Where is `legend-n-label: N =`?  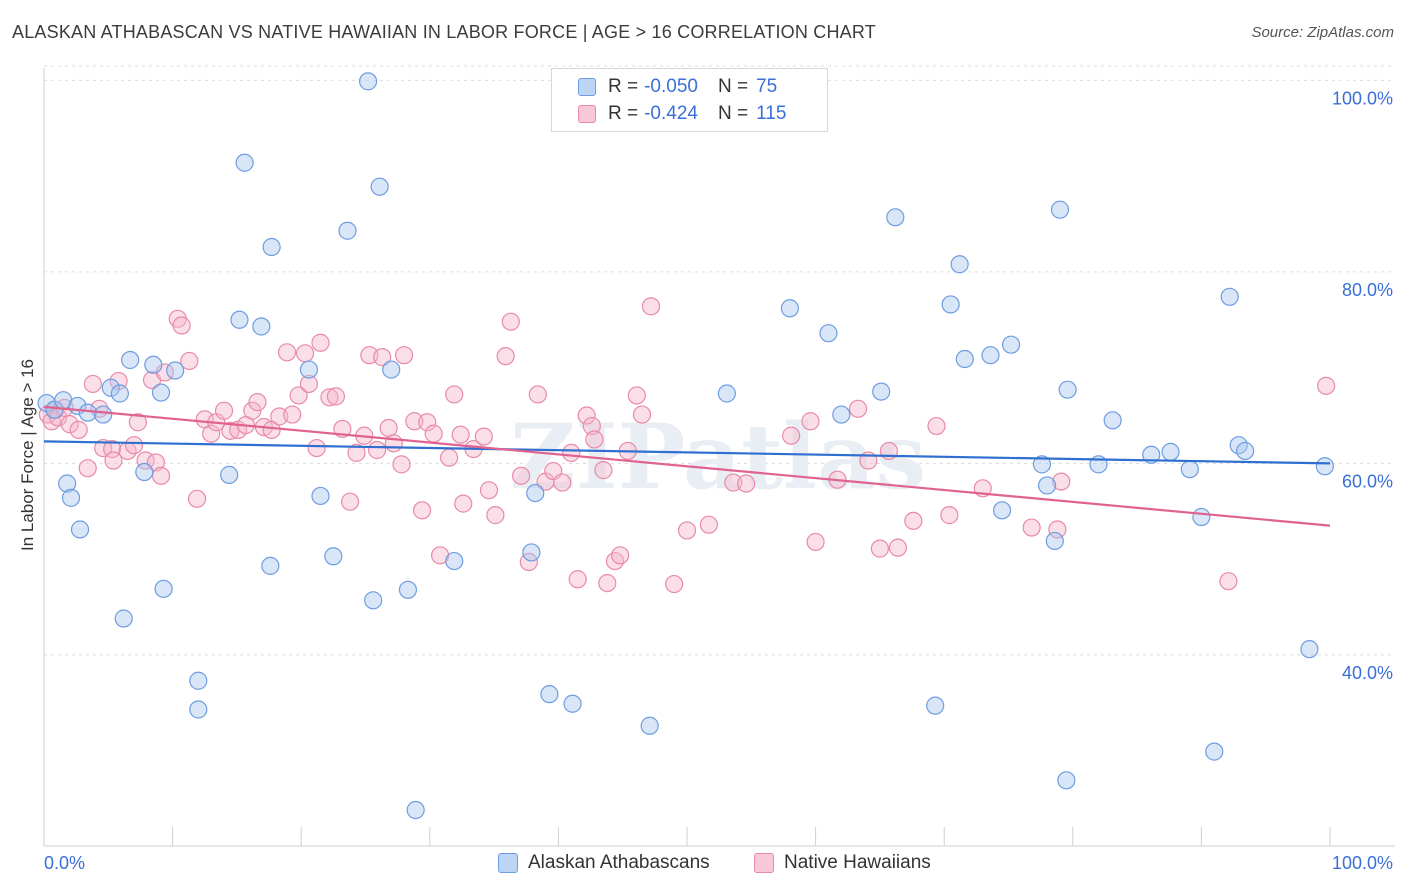
legend-n-label: N = is located at coordinates (733, 113).